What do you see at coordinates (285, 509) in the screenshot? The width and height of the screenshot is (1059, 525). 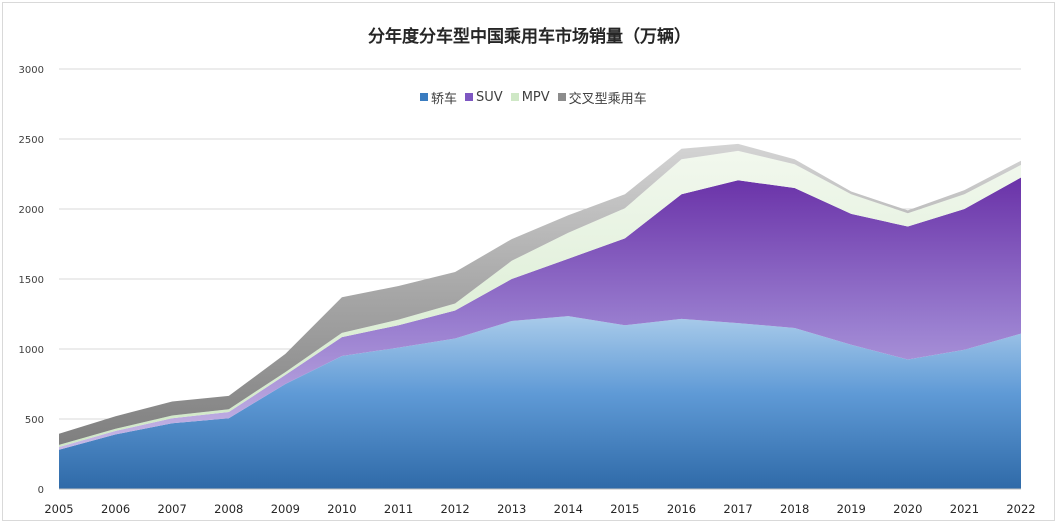 I see `x-tick-label: 2009` at bounding box center [285, 509].